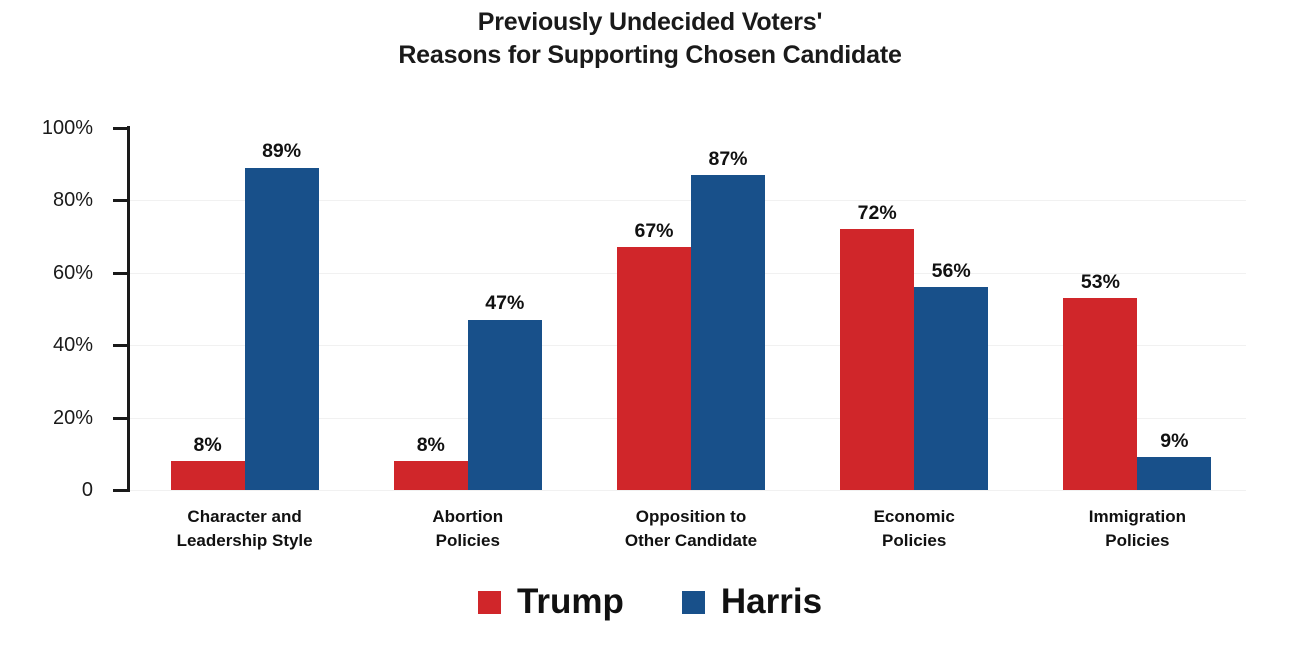 The width and height of the screenshot is (1300, 650). Describe the element at coordinates (244, 516) in the screenshot. I see `x-axis-label-line: Character and` at that location.